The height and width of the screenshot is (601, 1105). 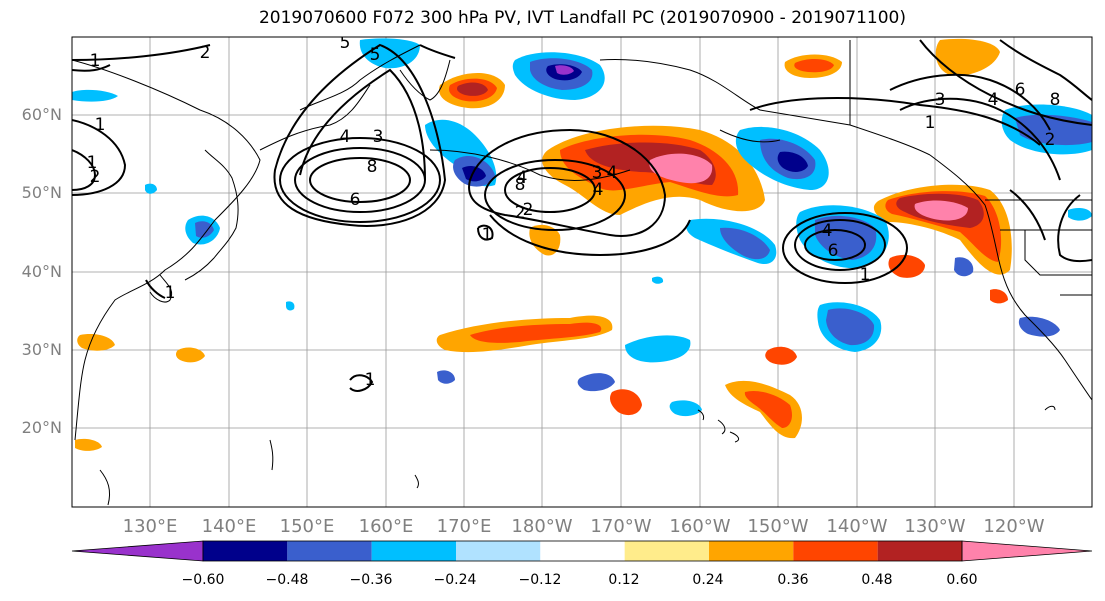 What do you see at coordinates (777, 526) in the screenshot?
I see `longitude-label: 150°W` at bounding box center [777, 526].